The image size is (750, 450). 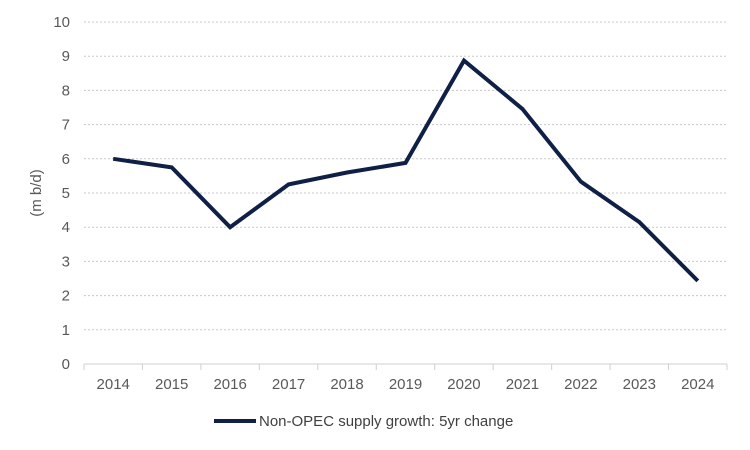 I want to click on x-tick-label: 2023, so click(x=639, y=384).